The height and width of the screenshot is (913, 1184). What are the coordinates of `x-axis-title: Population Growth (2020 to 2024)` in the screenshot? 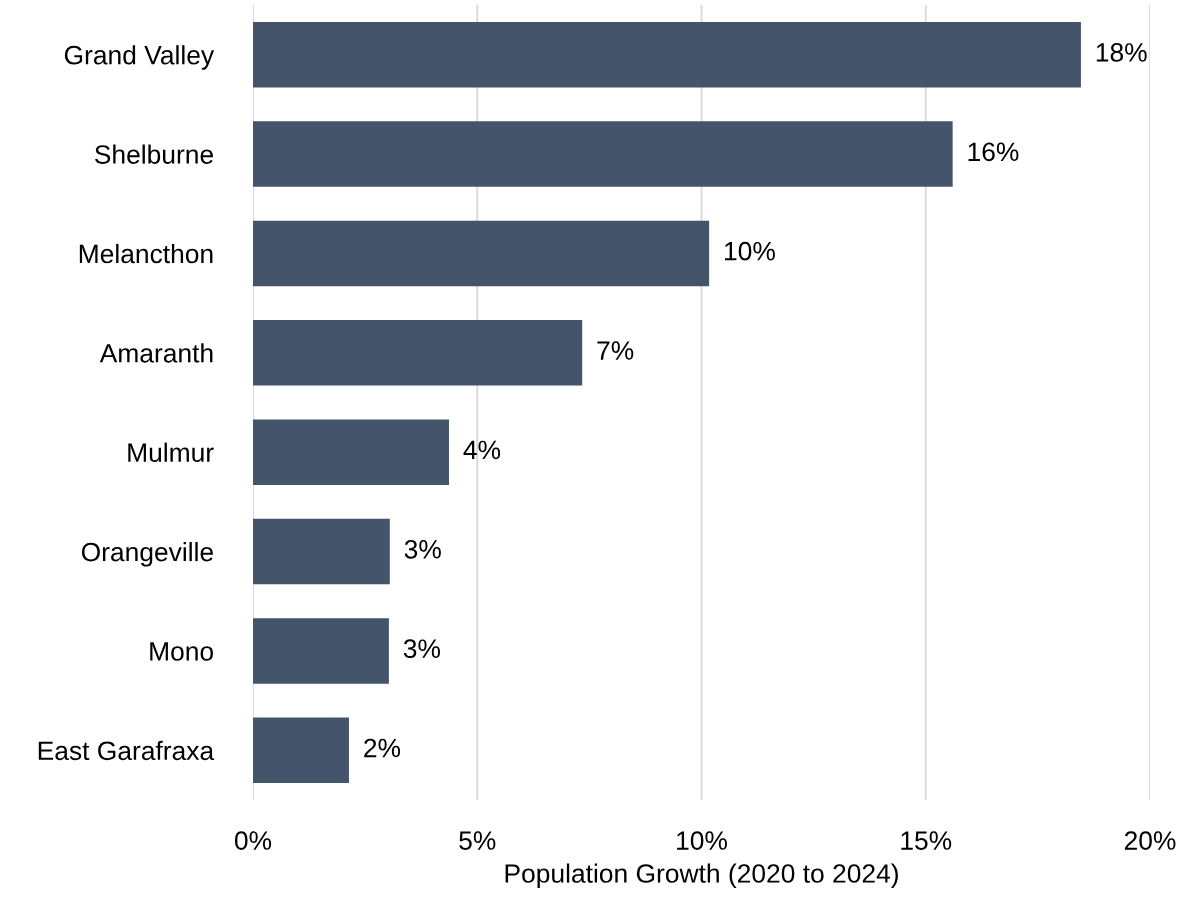 It's located at (701, 876).